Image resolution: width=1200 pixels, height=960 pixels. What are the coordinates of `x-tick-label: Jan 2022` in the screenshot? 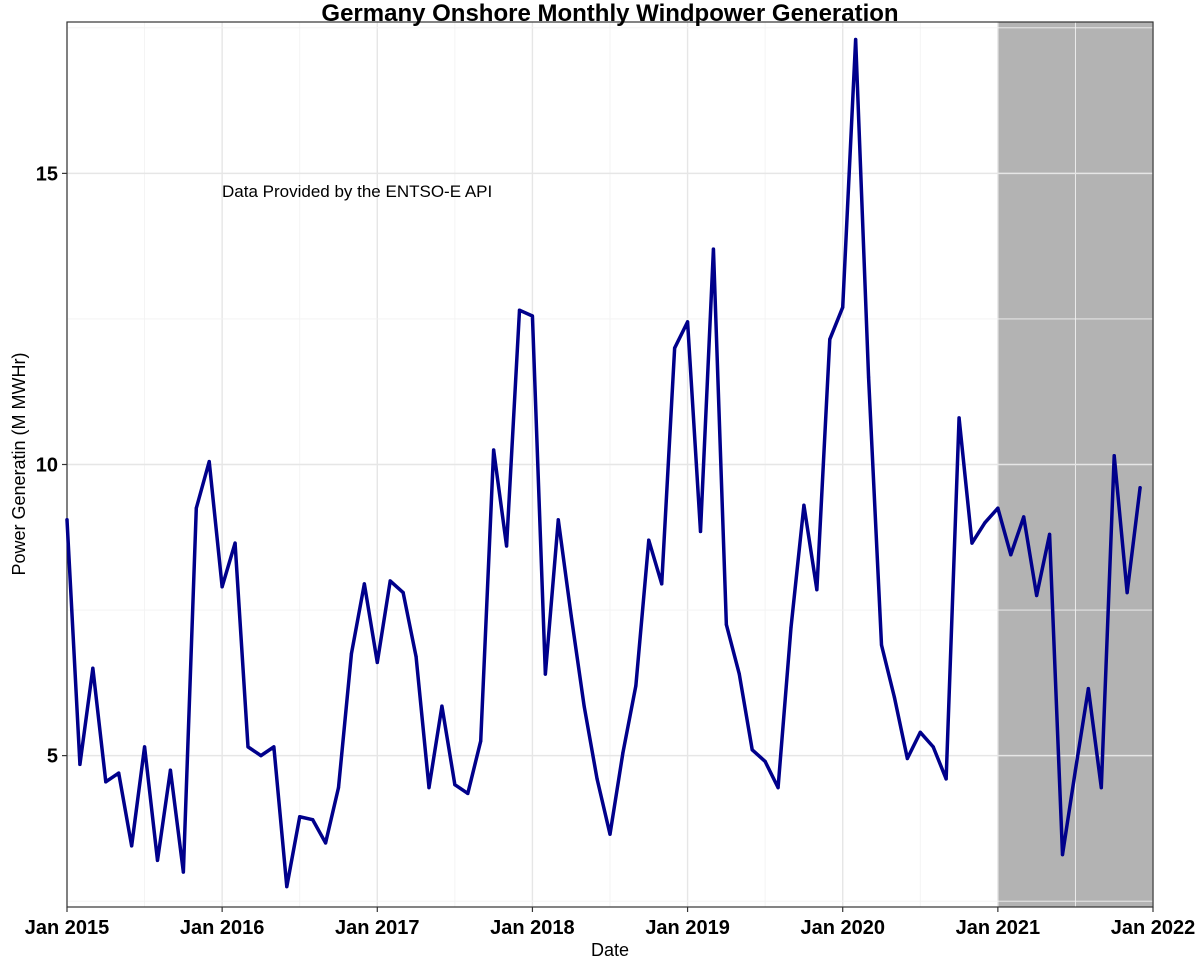 It's located at (1153, 928).